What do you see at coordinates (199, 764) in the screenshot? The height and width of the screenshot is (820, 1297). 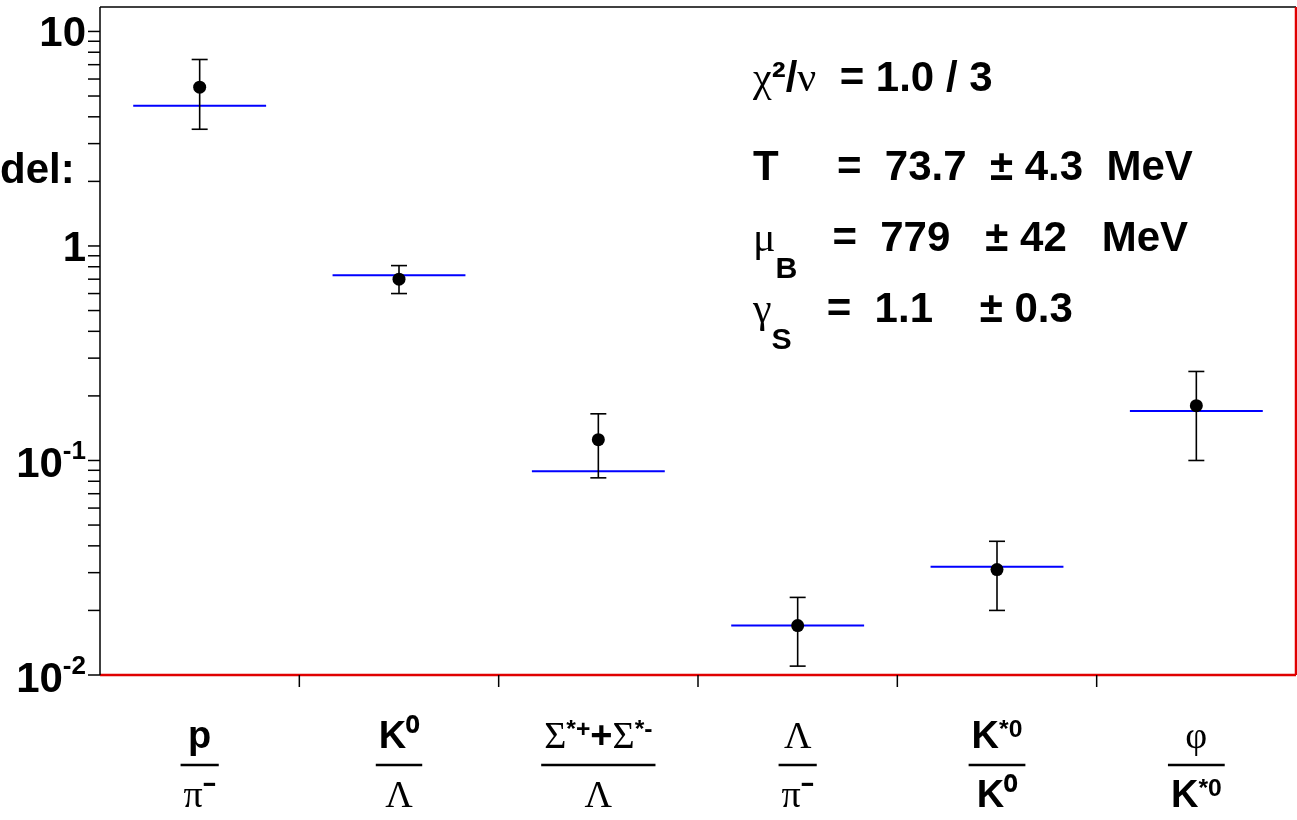 I see `x-tick-label: p π⁻` at bounding box center [199, 764].